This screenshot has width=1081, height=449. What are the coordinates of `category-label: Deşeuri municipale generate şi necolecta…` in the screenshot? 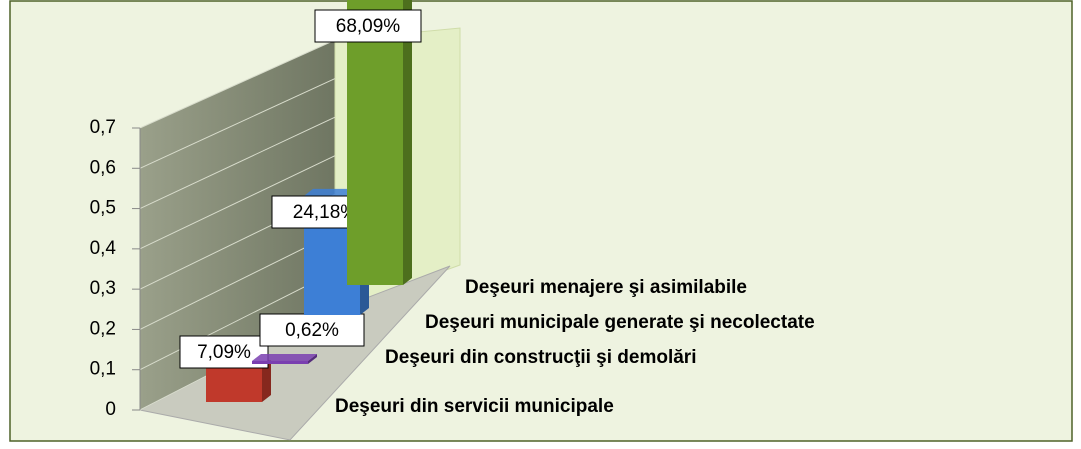 It's located at (620, 322).